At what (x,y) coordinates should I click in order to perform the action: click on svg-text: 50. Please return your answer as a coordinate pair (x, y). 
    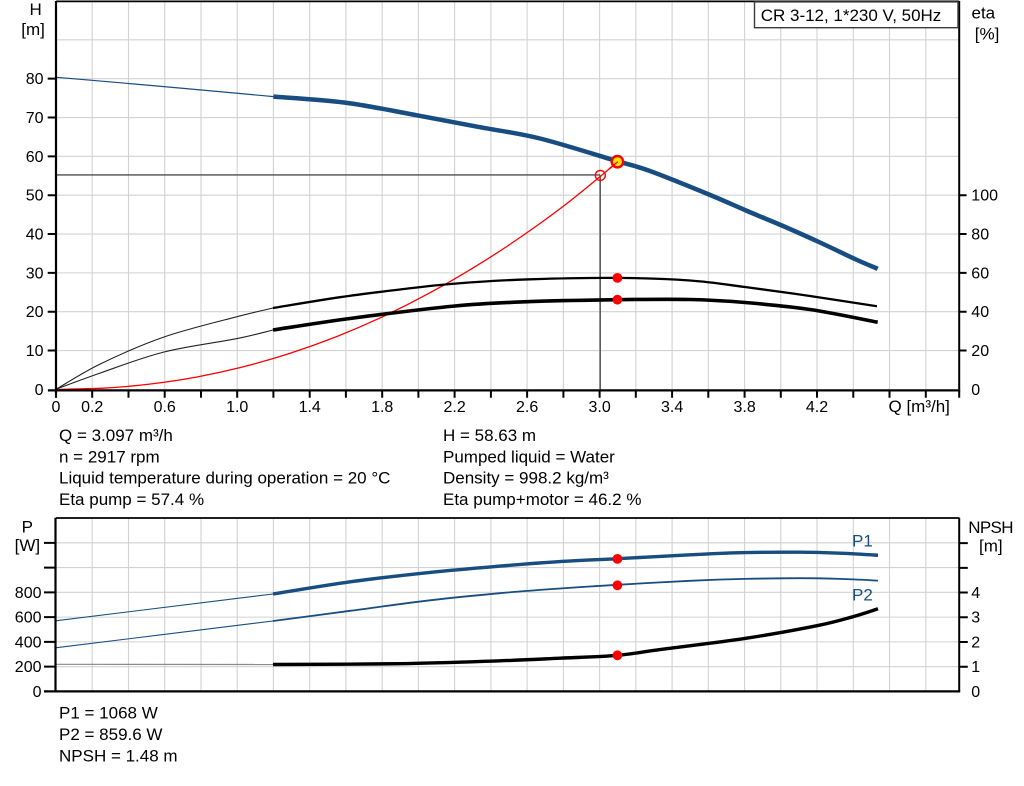
    Looking at the image, I should click on (35, 196).